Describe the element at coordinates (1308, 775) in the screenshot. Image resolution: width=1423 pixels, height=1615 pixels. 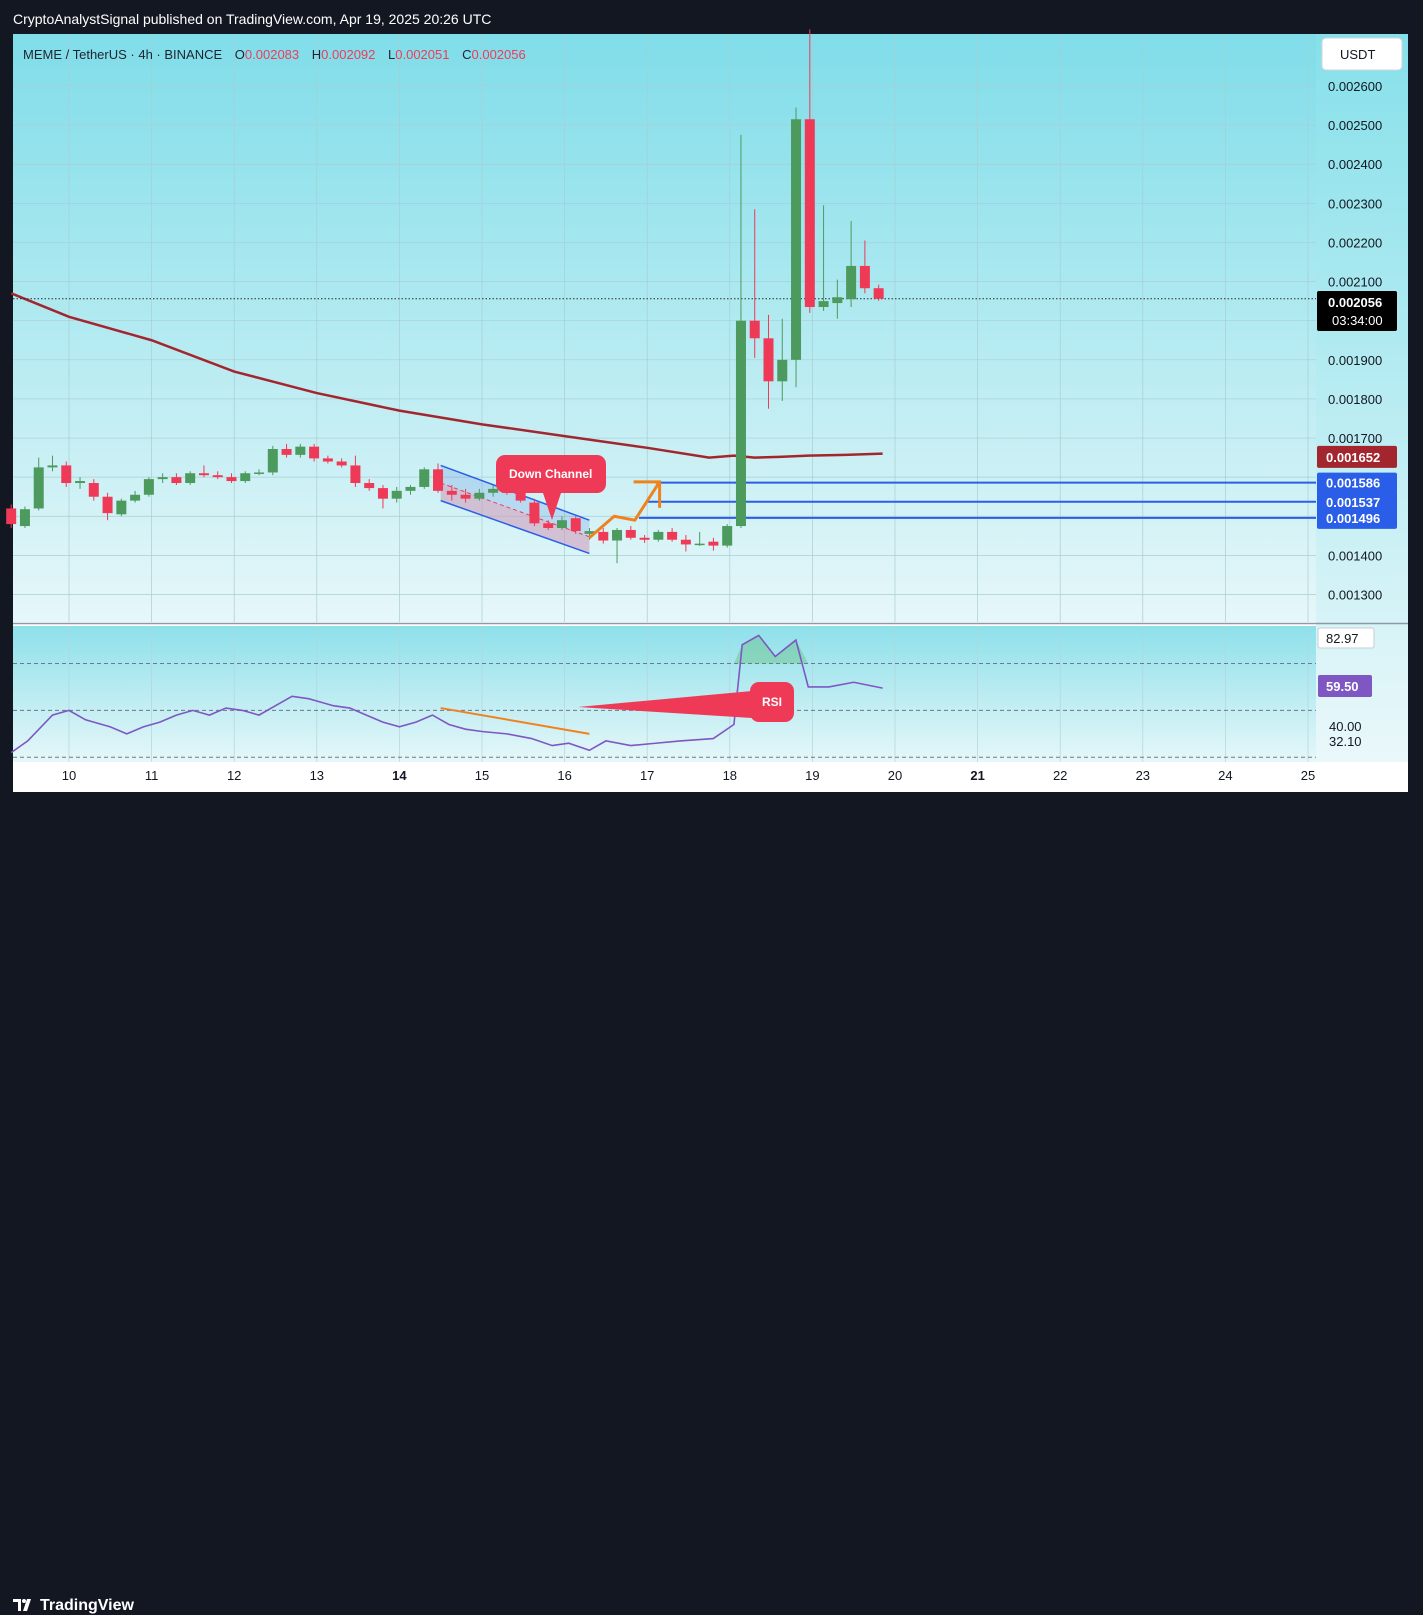
I see `time-tick-label: 25` at that location.